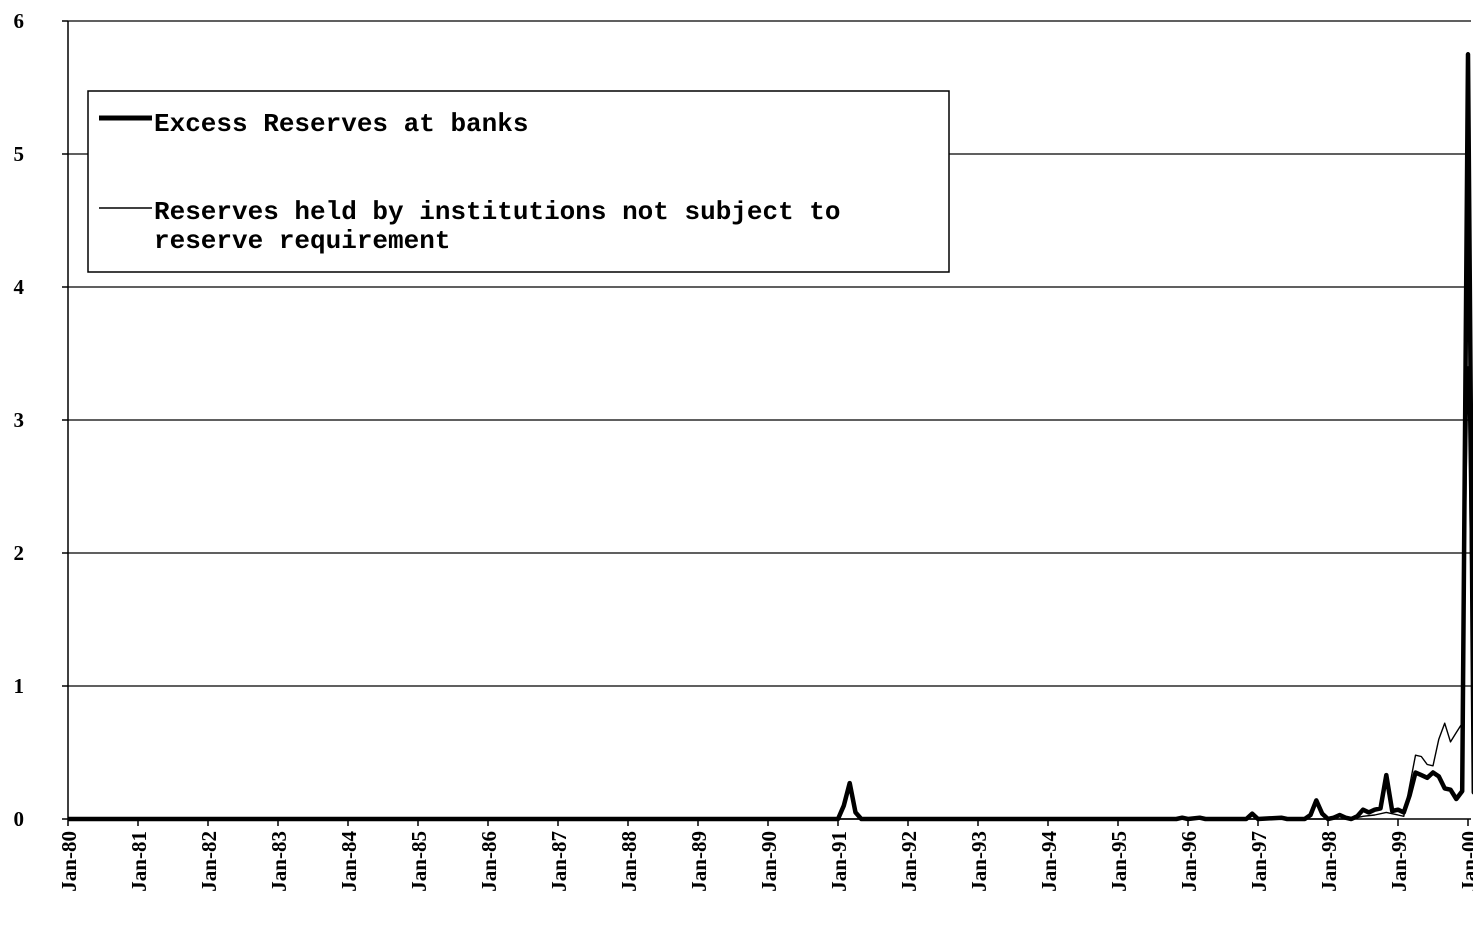 The width and height of the screenshot is (1473, 947). I want to click on x-tick-label: Jan-89, so click(699, 861).